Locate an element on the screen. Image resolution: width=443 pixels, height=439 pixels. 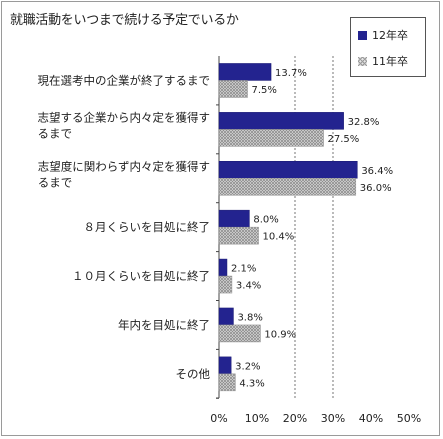
category-label: ８月くらいを目処に終了 is located at coordinates (147, 227).